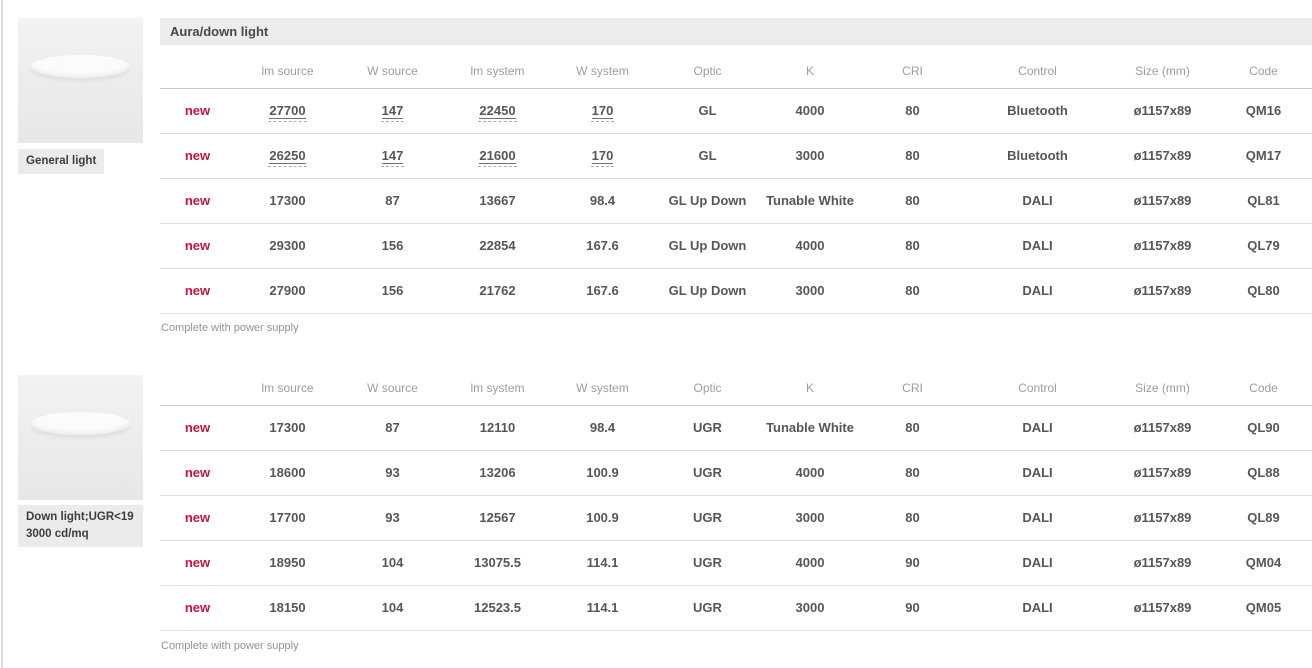  I want to click on tooltip-value: 21600, so click(497, 157).